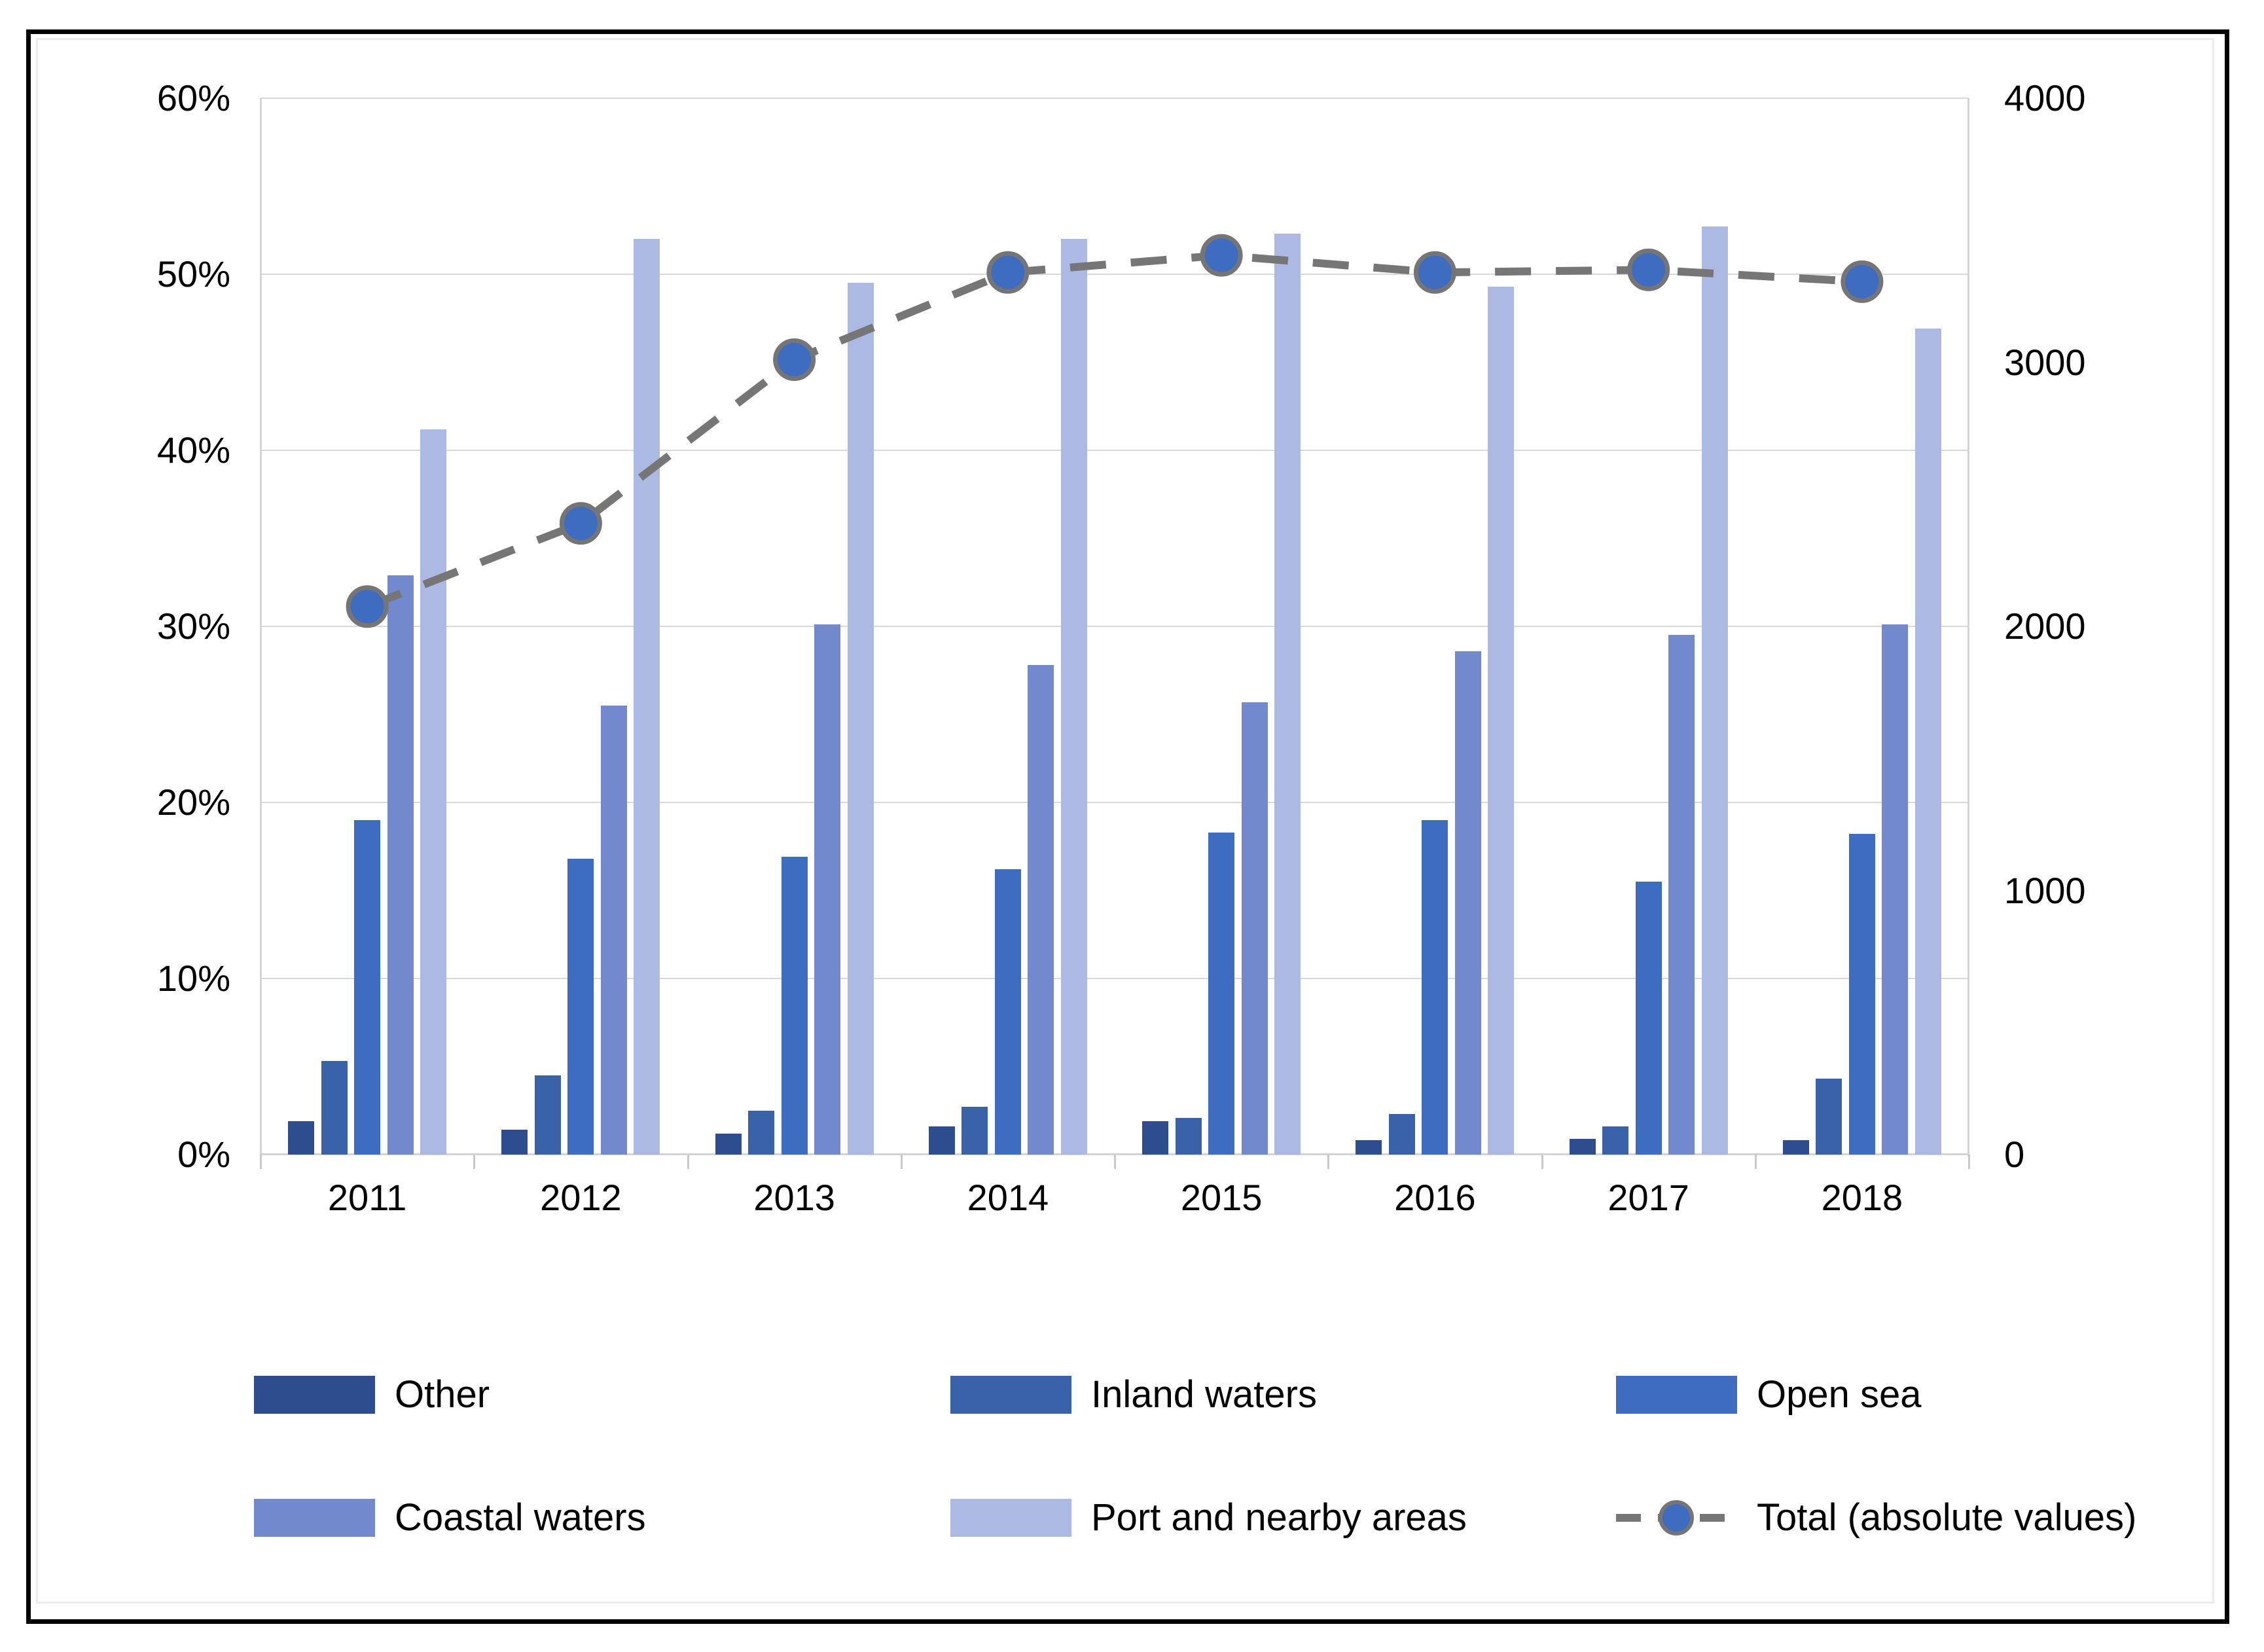 Image resolution: width=2264 pixels, height=1652 pixels. I want to click on x-axis-line, so click(1115, 1154).